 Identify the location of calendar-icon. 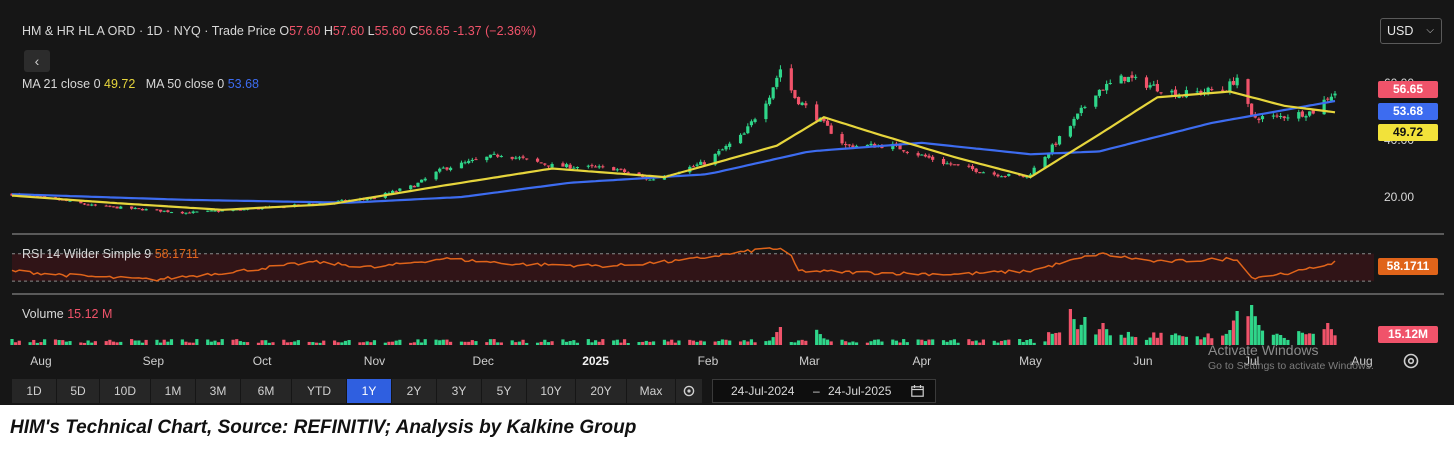
(917, 391).